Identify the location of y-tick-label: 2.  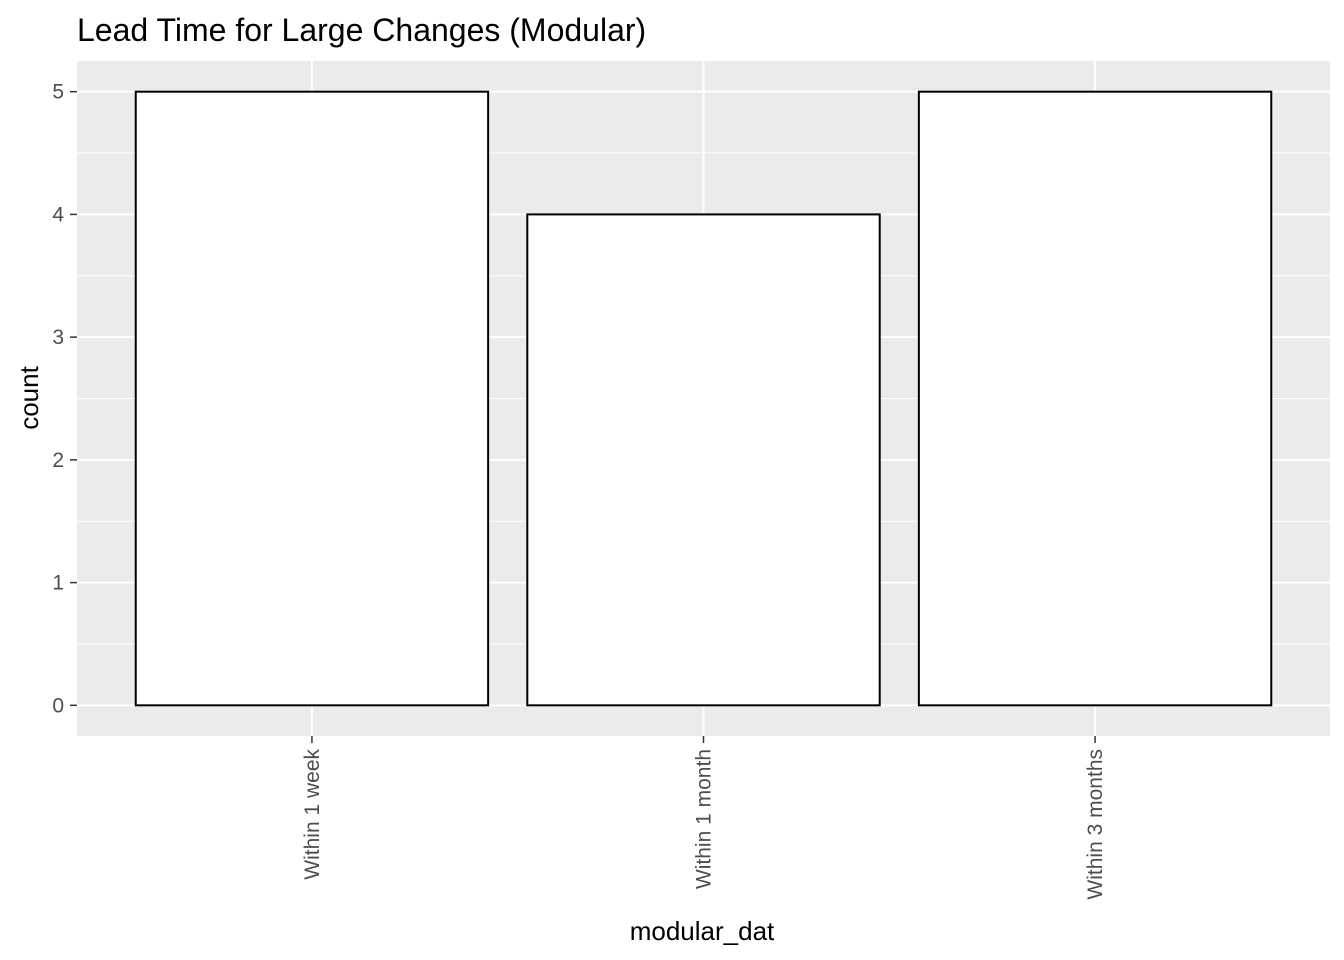
(58, 460).